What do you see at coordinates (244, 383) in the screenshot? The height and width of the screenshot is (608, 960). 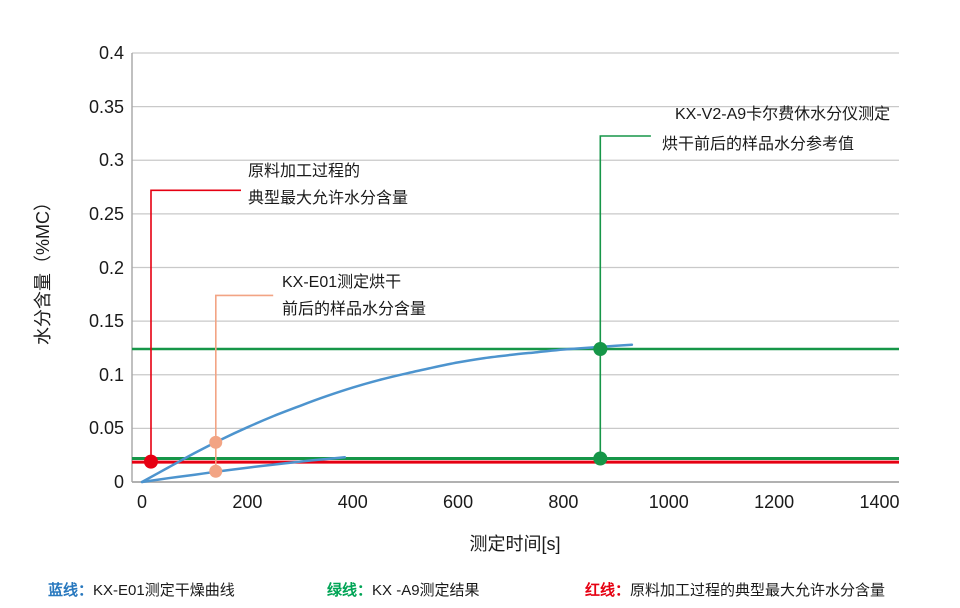 I see `annotation-kx-e01-leader-line` at bounding box center [244, 383].